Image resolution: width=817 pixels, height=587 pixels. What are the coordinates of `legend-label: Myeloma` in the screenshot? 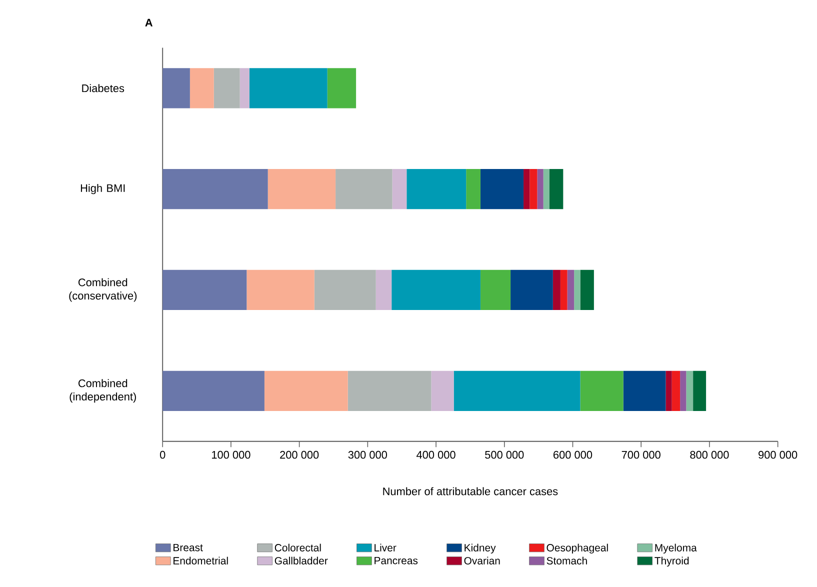 It's located at (676, 549).